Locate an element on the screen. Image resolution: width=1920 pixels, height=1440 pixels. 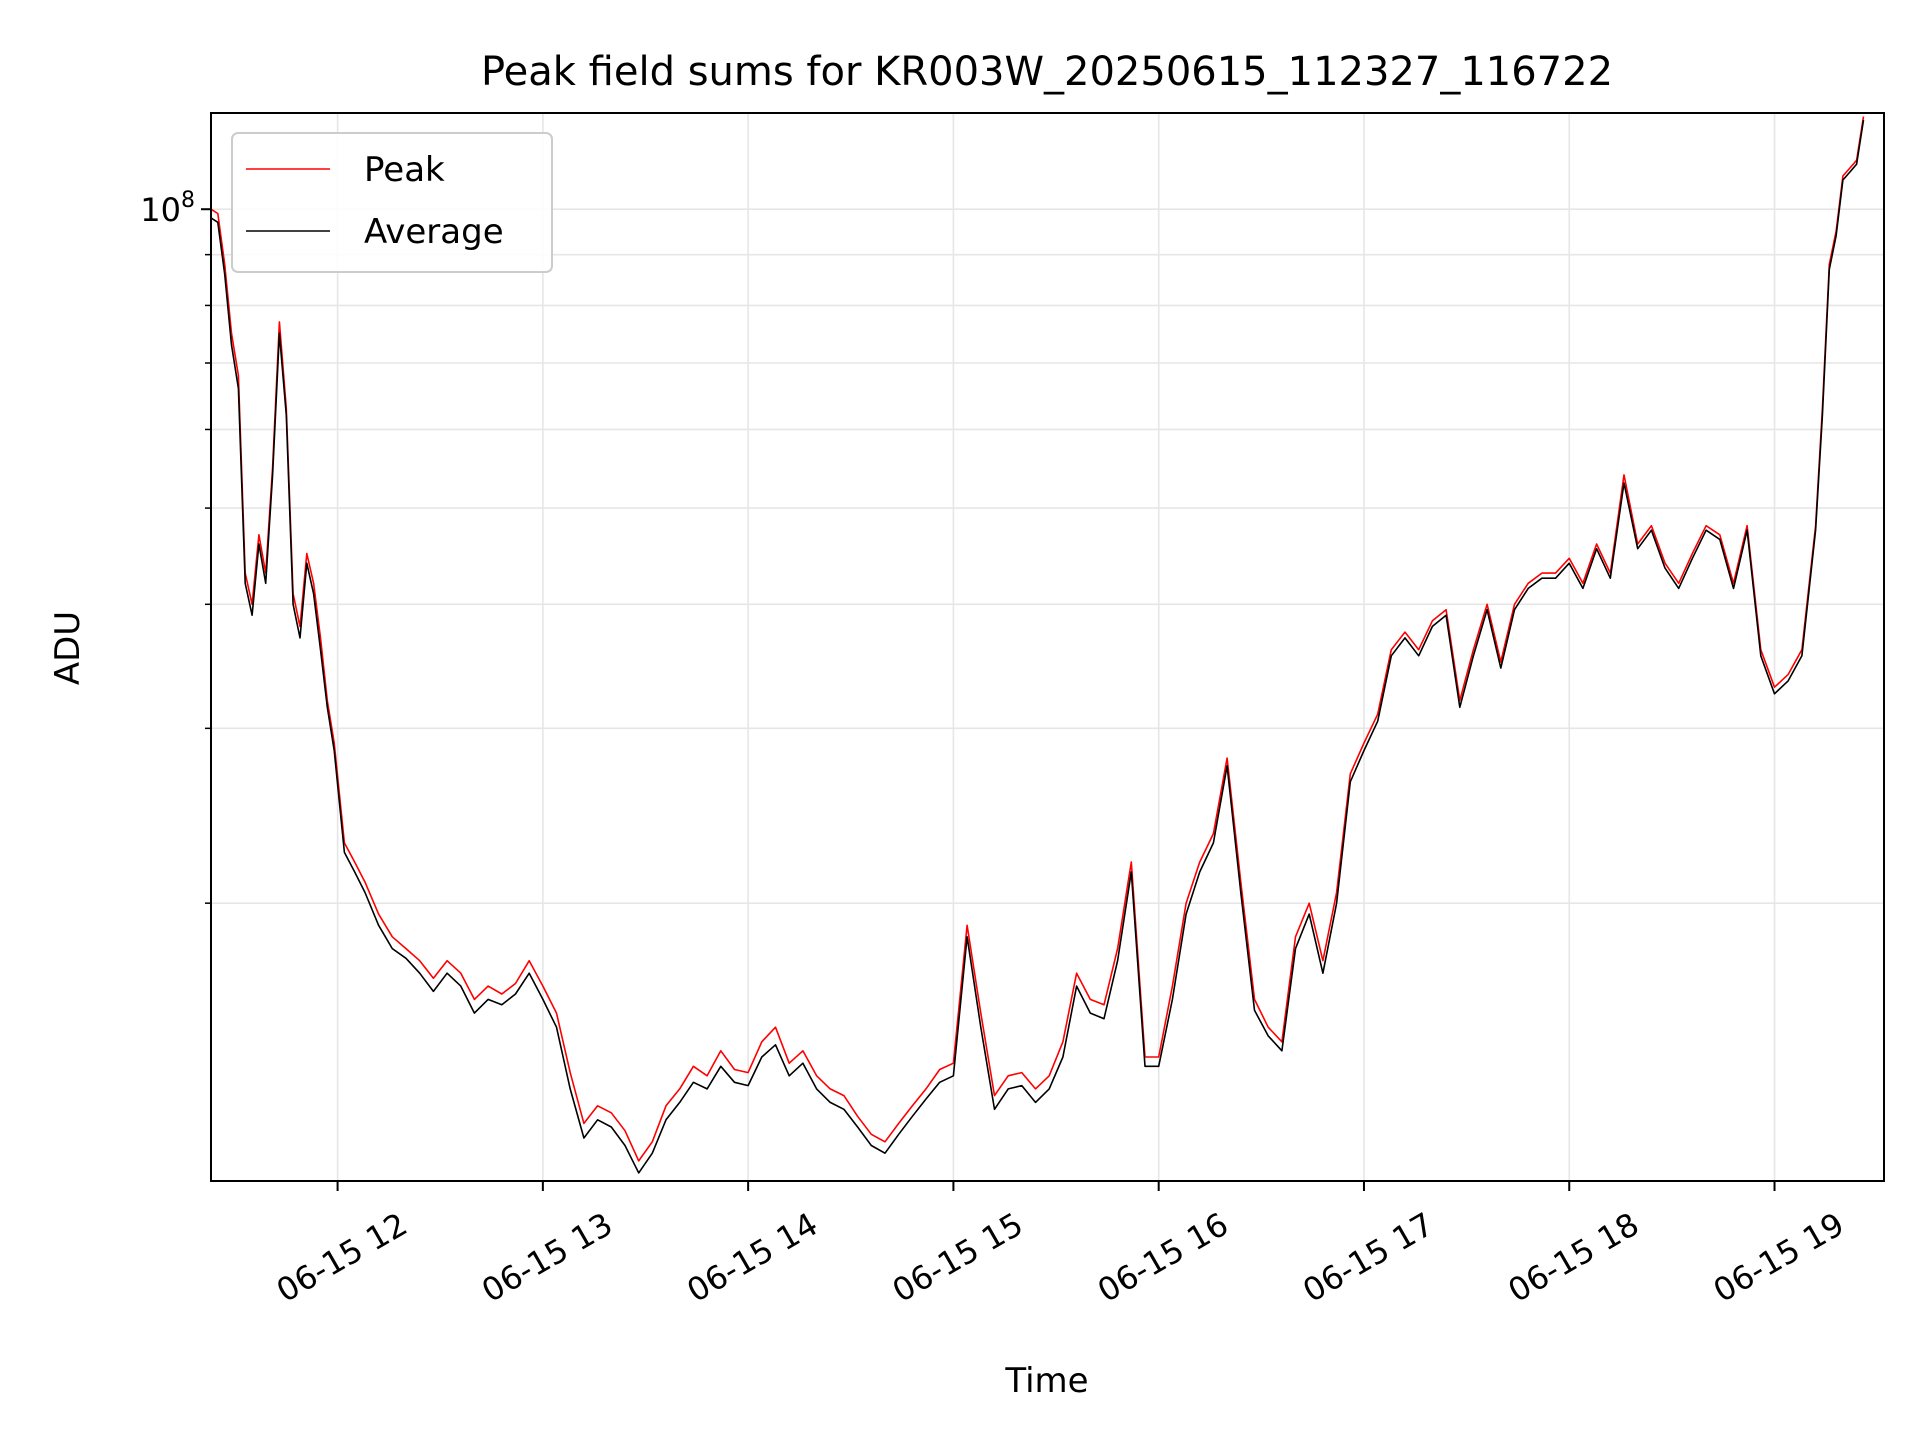
legend-box is located at coordinates (392, 202).